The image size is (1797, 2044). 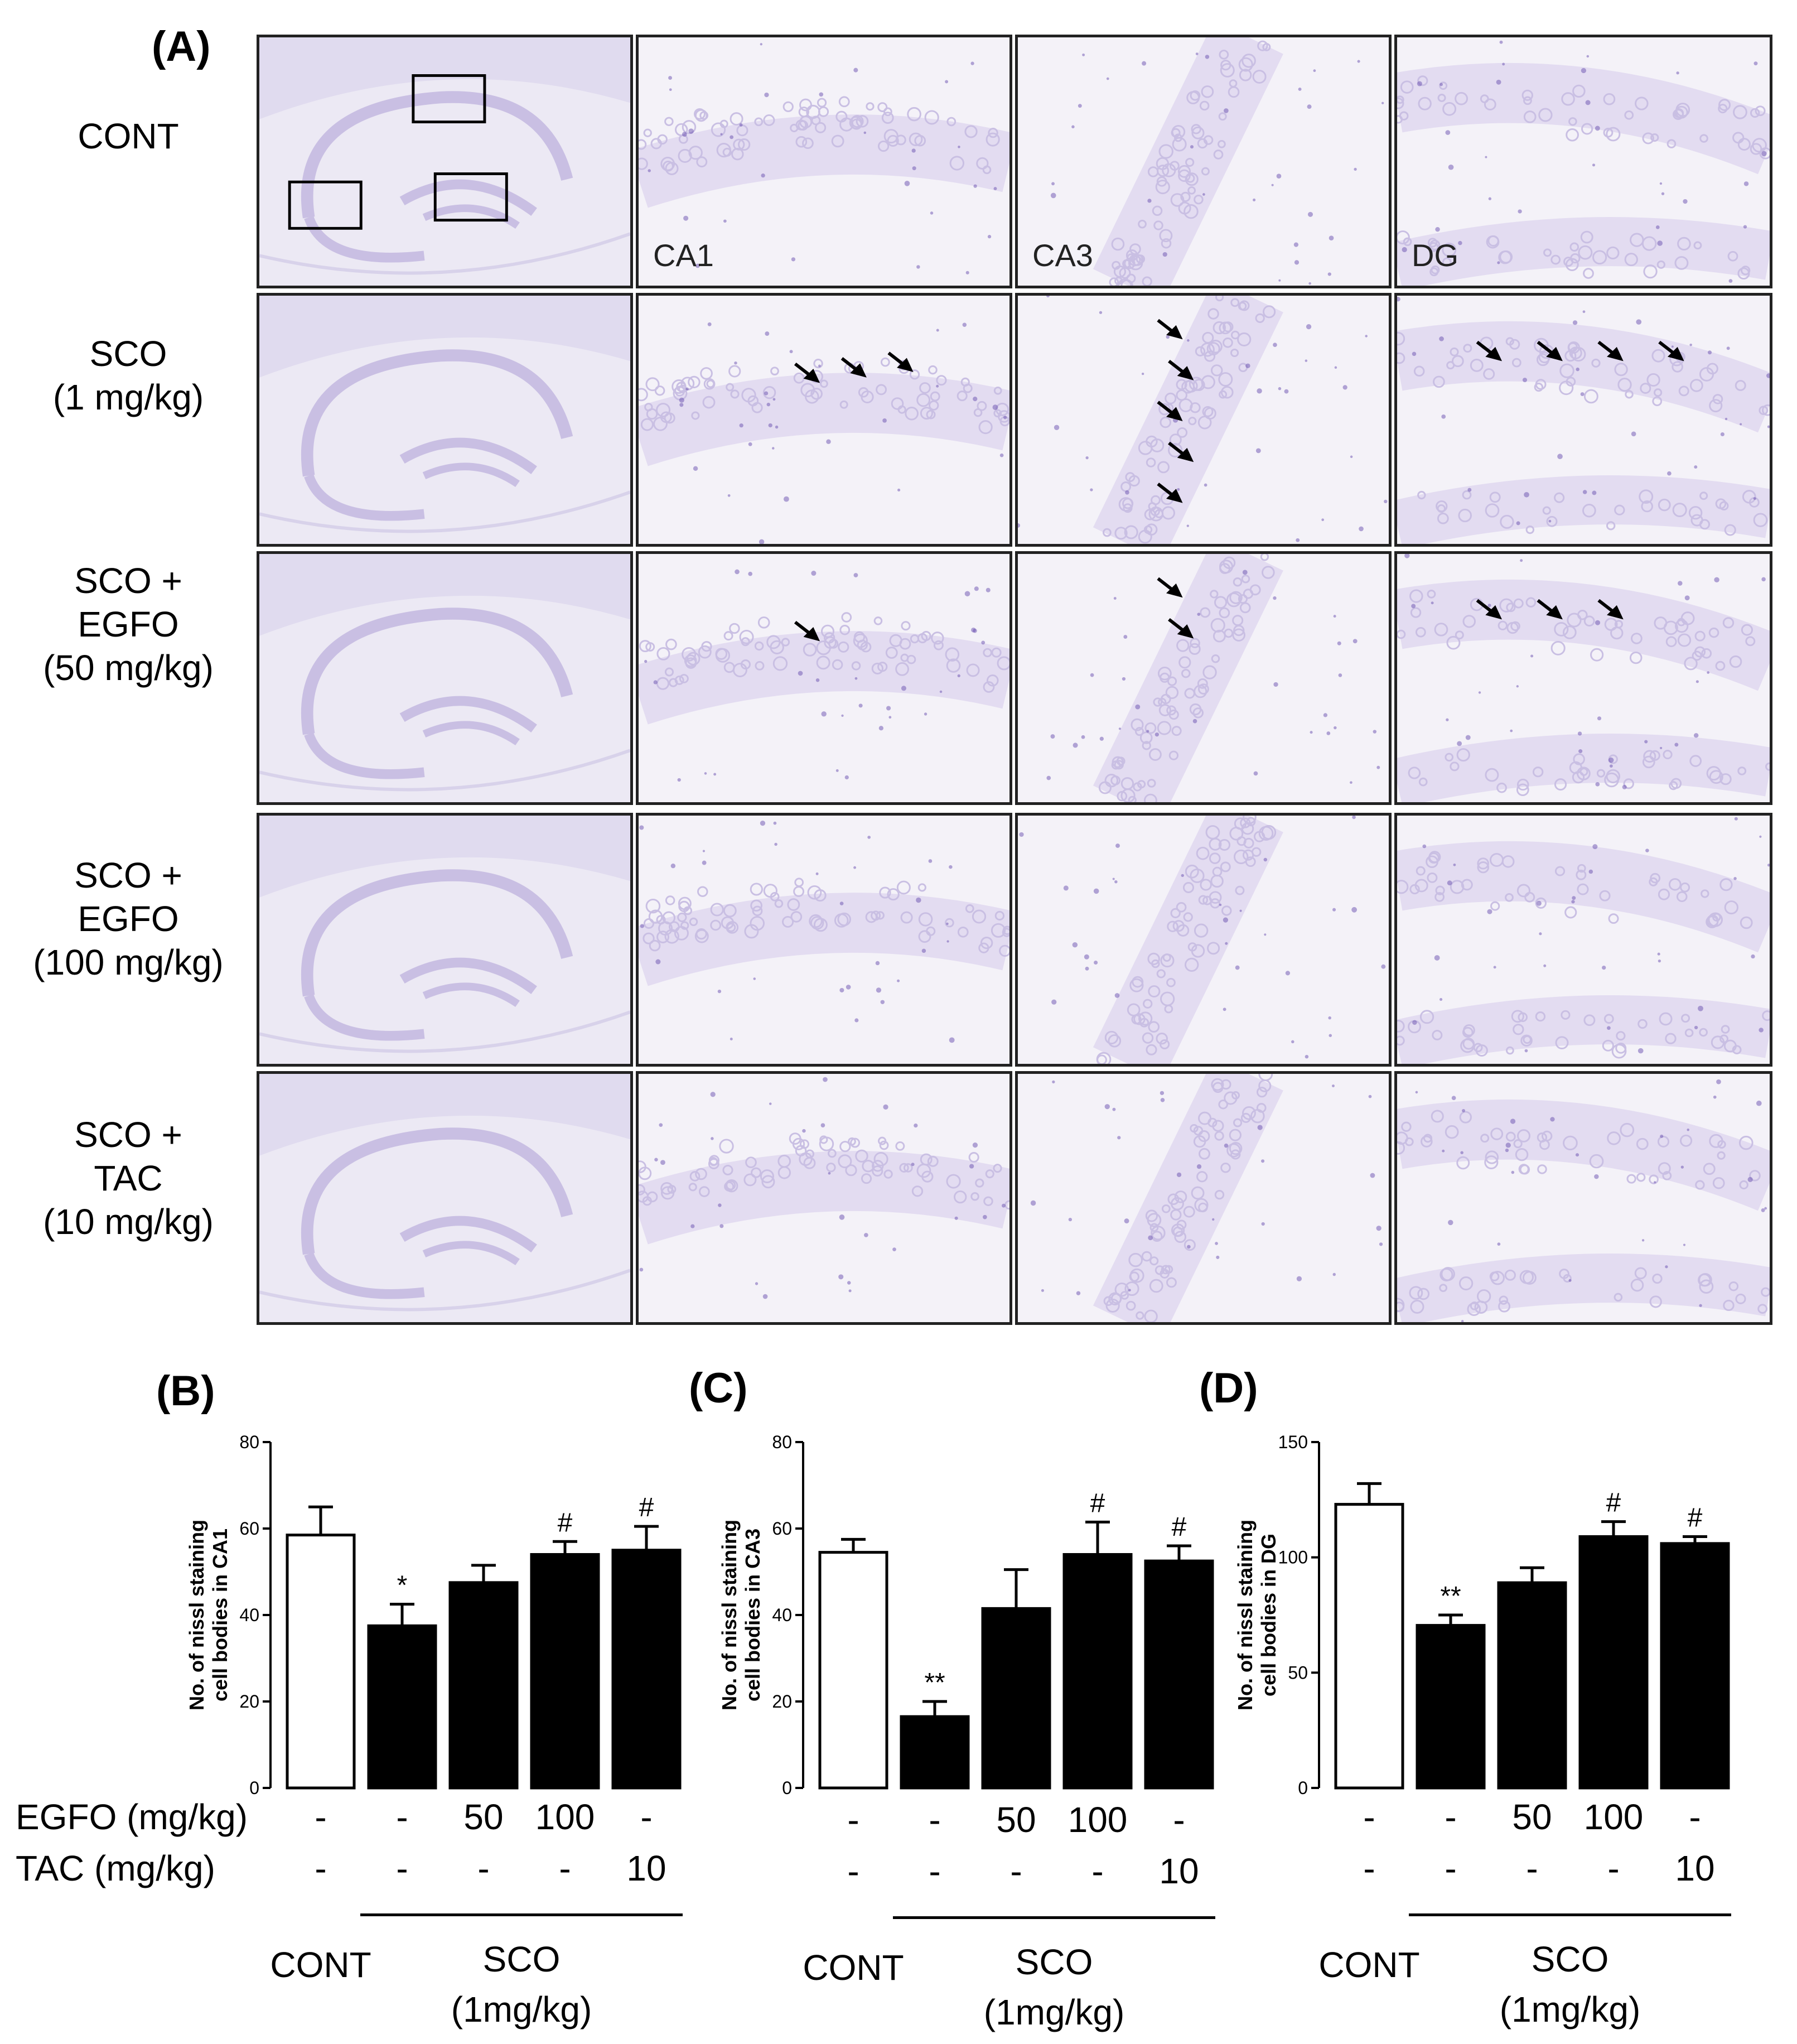 I want to click on y-axis-label: cell bodies in CA3, so click(x=752, y=1615).